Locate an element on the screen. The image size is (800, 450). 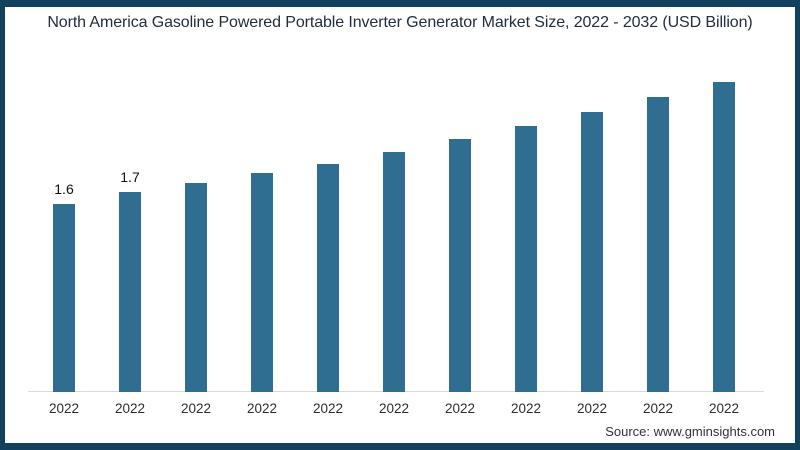
source-credit: Source: www.gminsights.com is located at coordinates (690, 431).